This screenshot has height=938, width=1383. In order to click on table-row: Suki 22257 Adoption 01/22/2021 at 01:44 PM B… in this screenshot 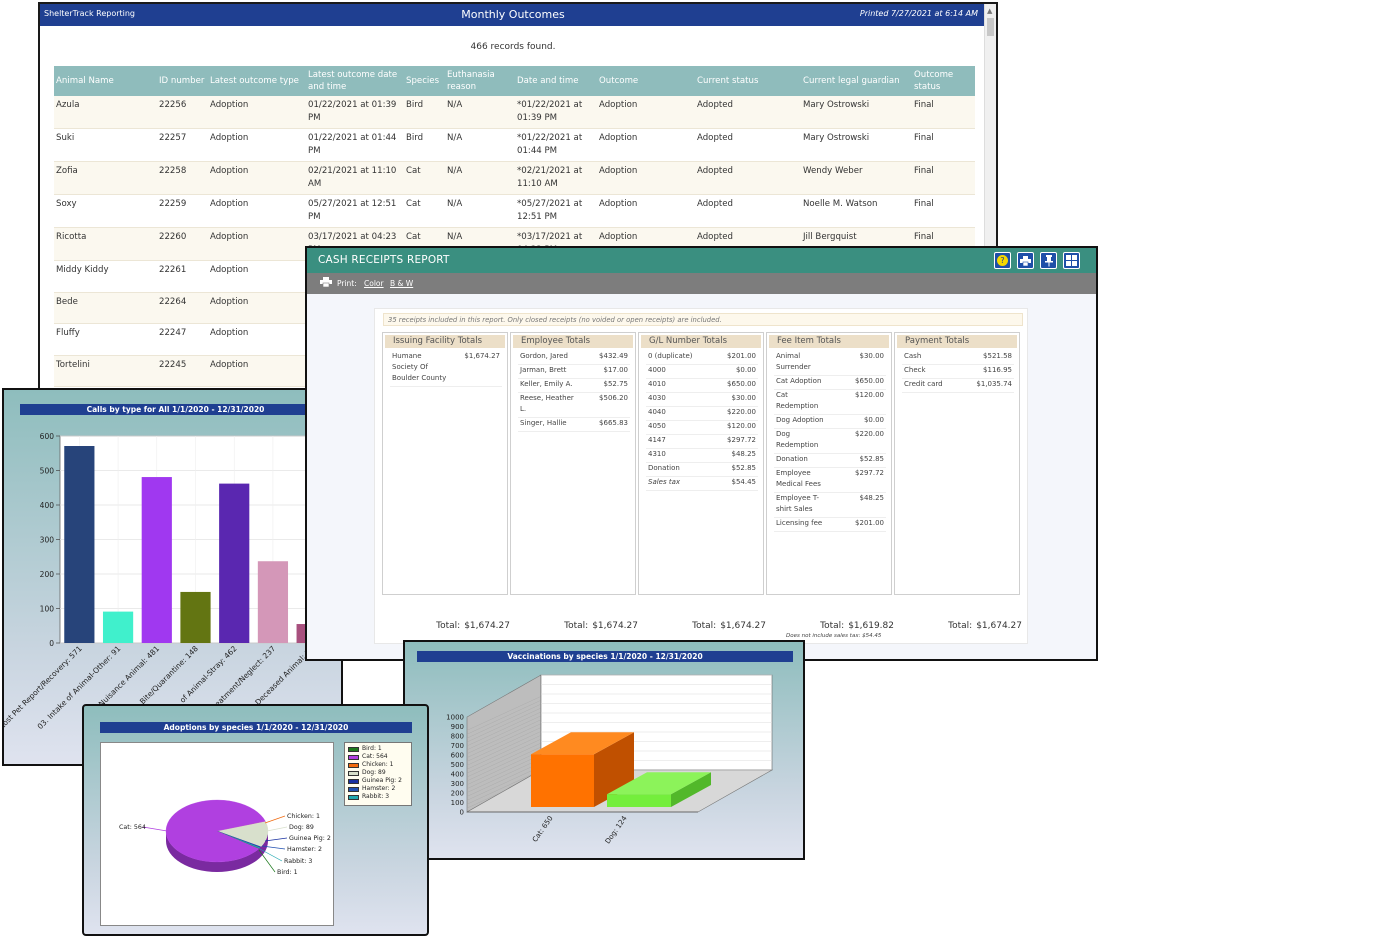, I will do `click(514, 145)`.